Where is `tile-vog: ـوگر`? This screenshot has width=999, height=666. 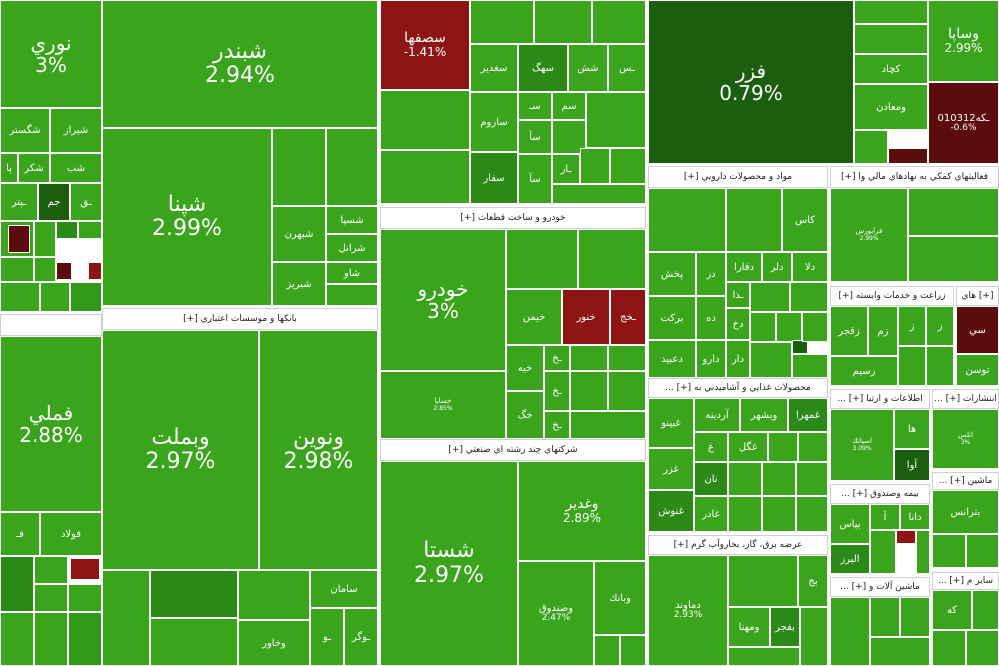 tile-vog: ـوگر is located at coordinates (361, 637).